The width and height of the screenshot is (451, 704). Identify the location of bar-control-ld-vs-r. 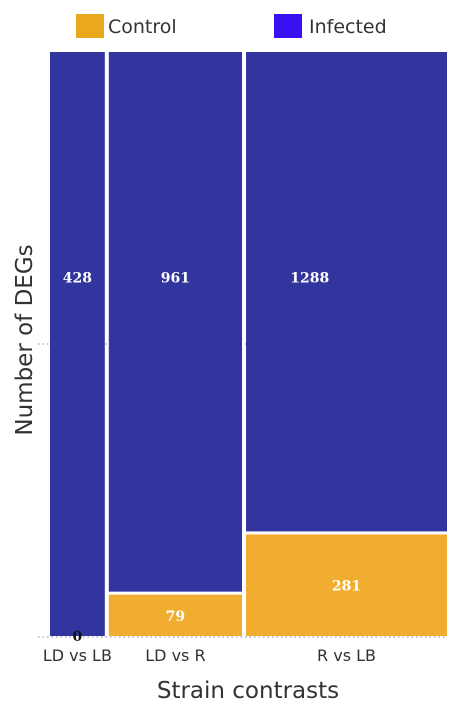
(175, 615).